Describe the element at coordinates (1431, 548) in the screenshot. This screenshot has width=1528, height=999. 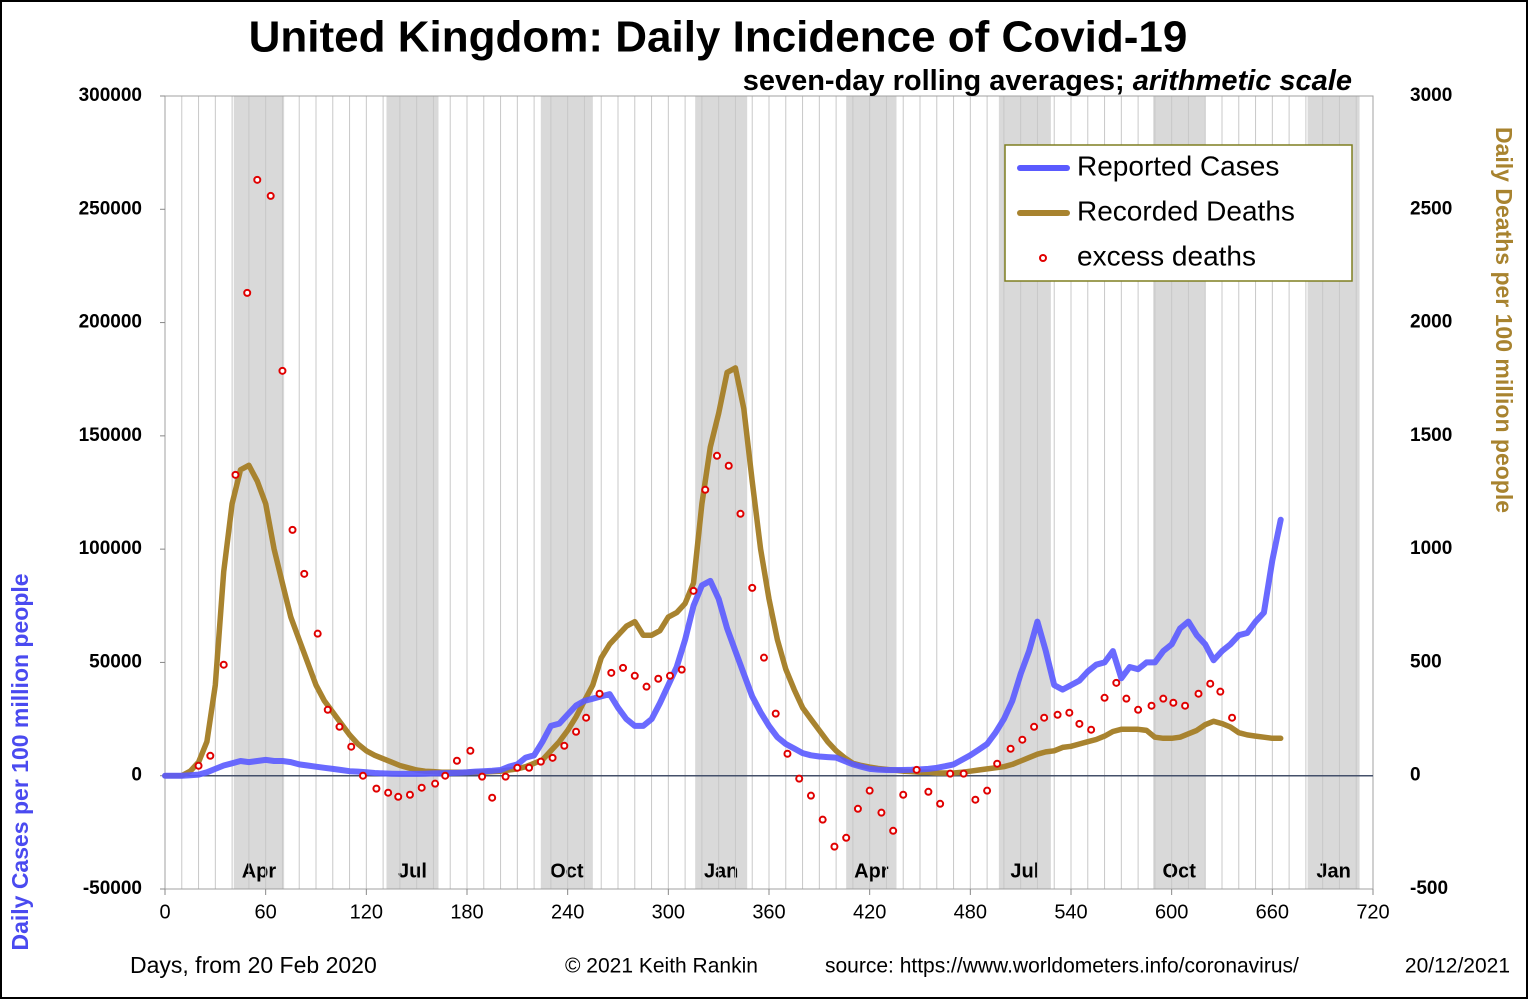
I see `y2-tick-label: 1000` at that location.